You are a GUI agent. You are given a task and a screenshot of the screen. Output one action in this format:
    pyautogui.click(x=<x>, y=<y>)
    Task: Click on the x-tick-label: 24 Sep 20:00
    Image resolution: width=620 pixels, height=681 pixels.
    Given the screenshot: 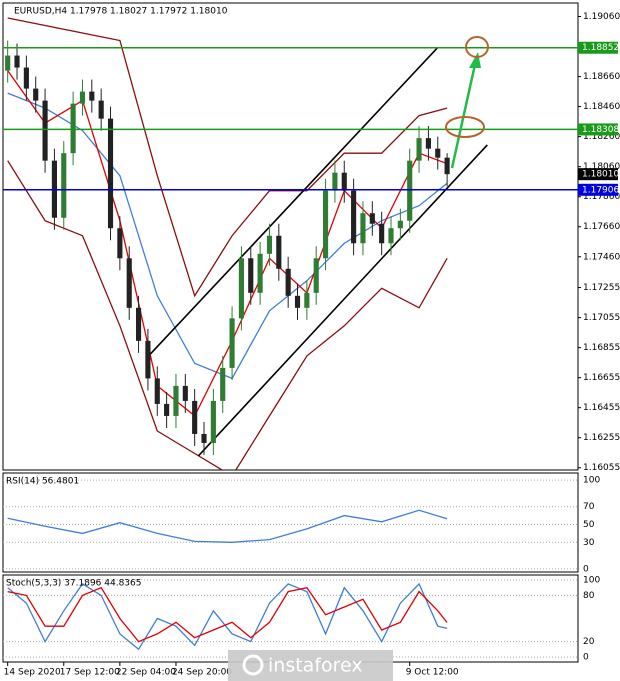 What is the action you would take?
    pyautogui.click(x=202, y=673)
    